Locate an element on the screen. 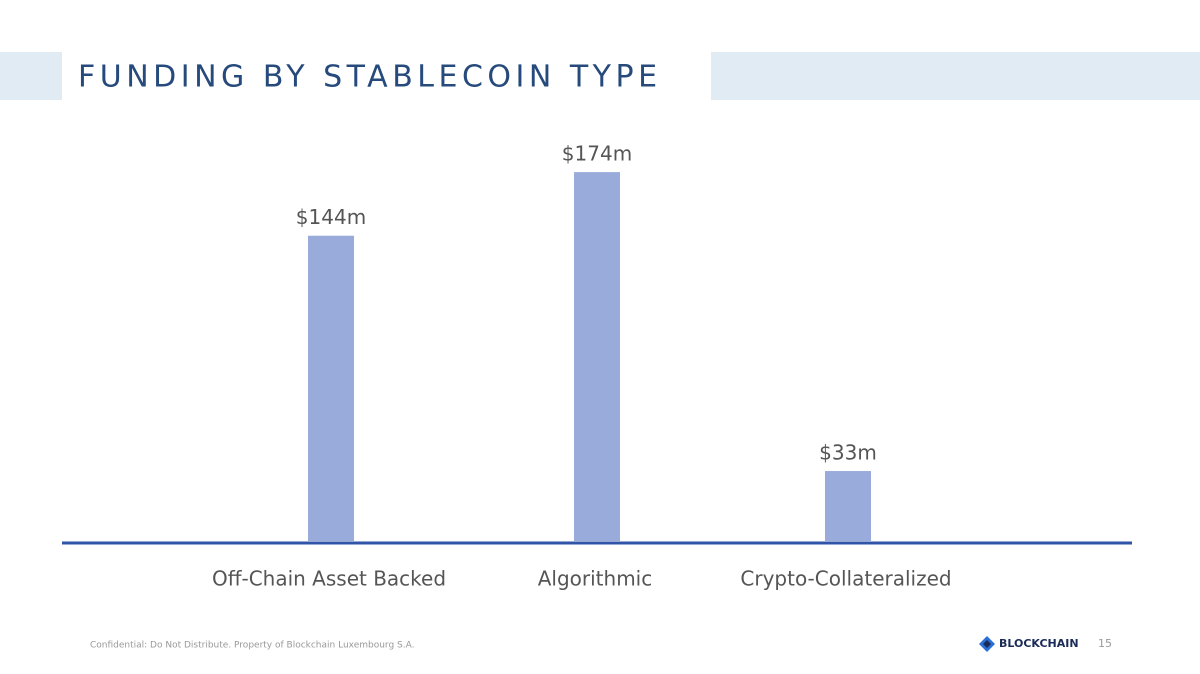 This screenshot has width=1200, height=674. header-band-right is located at coordinates (955, 76).